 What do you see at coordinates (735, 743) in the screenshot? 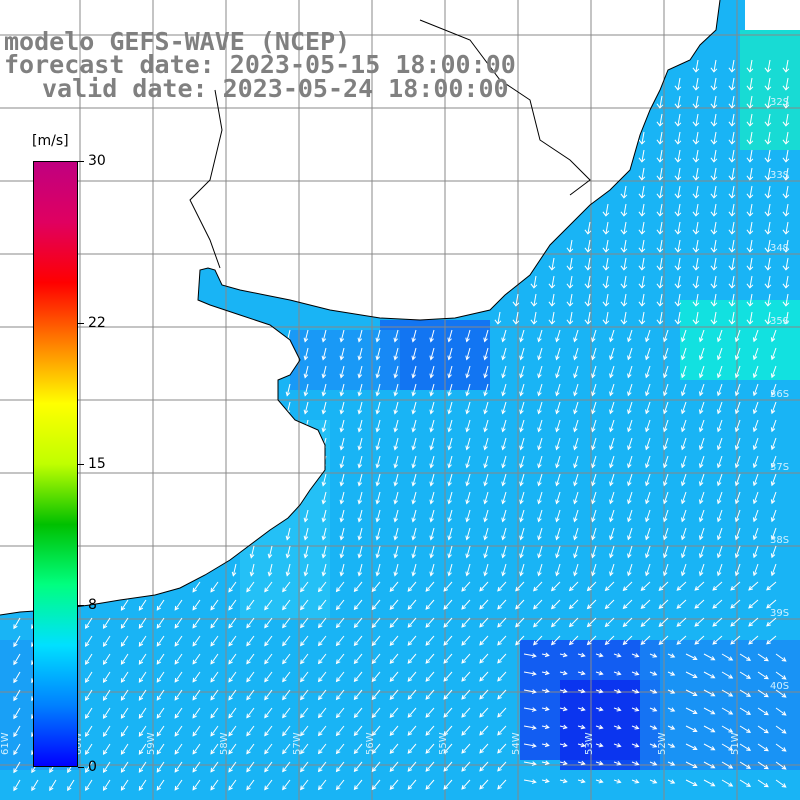
I see `lon-label: 51W` at bounding box center [735, 743].